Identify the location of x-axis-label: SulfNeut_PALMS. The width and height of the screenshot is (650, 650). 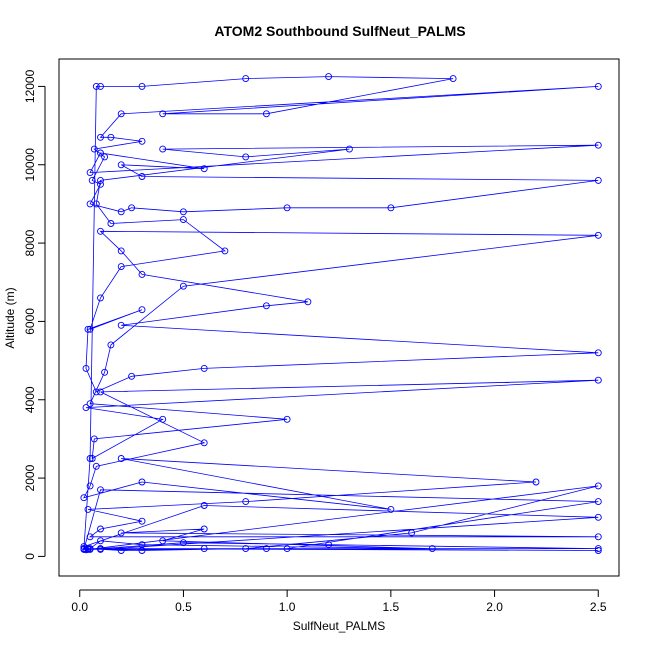
(339, 626).